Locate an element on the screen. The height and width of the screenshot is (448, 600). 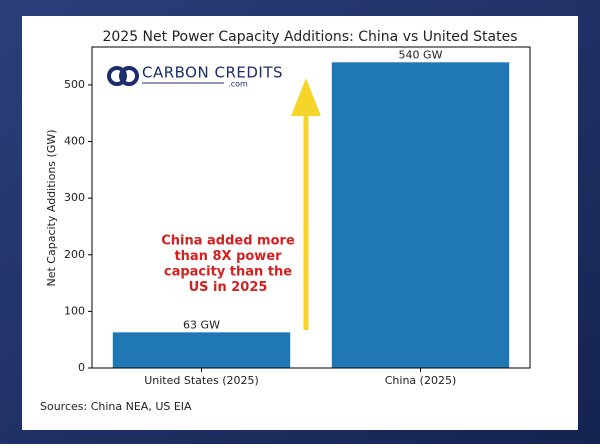
logo-domain: .com is located at coordinates (238, 84).